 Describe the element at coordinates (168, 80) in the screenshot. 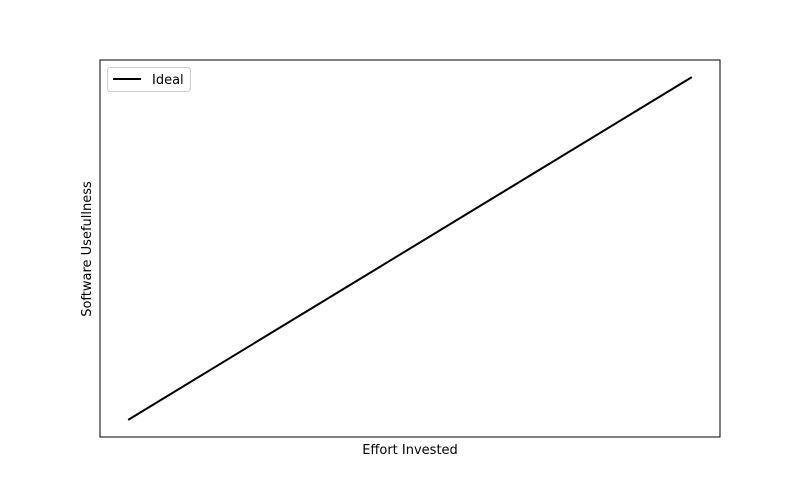

I see `legend-label-ideal: Ideal` at that location.